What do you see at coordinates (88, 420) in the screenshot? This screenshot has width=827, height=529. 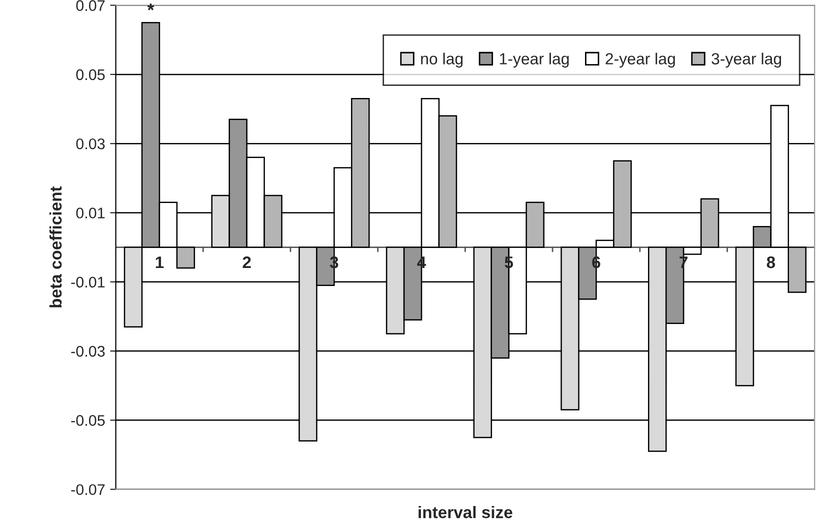 I see `y-tick-label: -0.05` at bounding box center [88, 420].